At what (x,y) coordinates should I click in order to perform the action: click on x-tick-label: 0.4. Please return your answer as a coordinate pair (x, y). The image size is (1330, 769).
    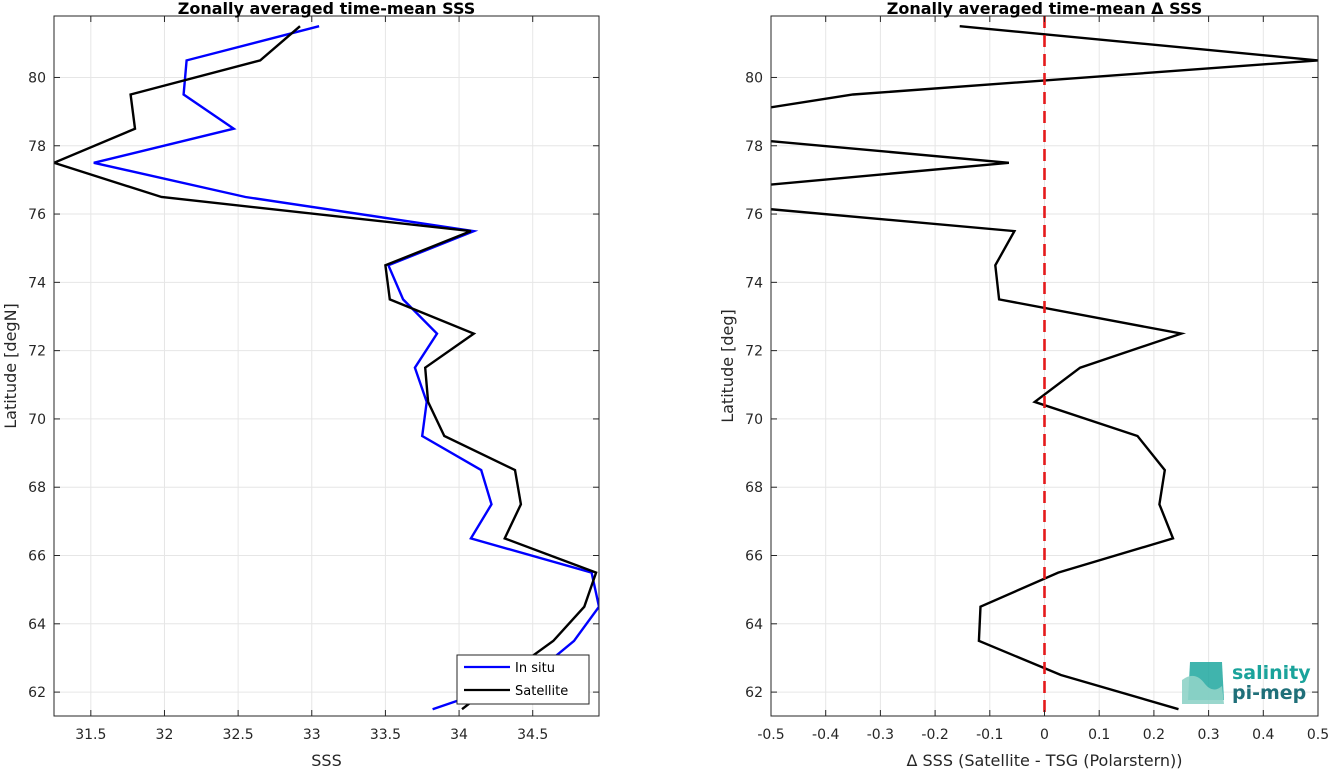
    Looking at the image, I should click on (1263, 735).